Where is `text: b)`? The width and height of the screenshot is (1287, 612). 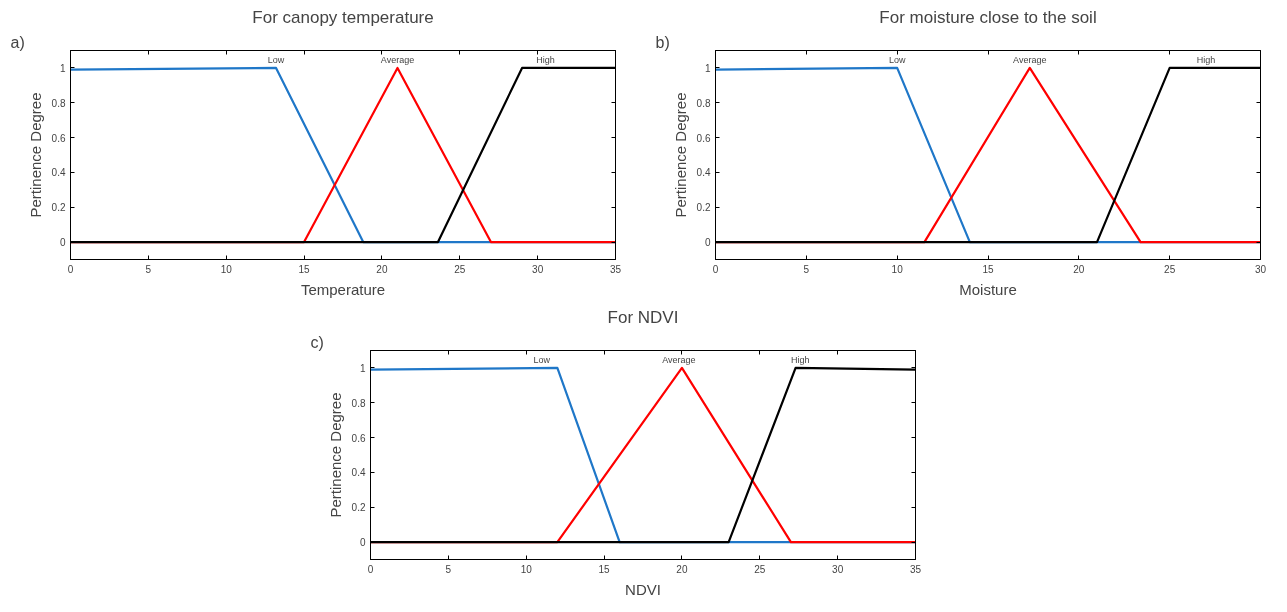
text: b) is located at coordinates (662, 42).